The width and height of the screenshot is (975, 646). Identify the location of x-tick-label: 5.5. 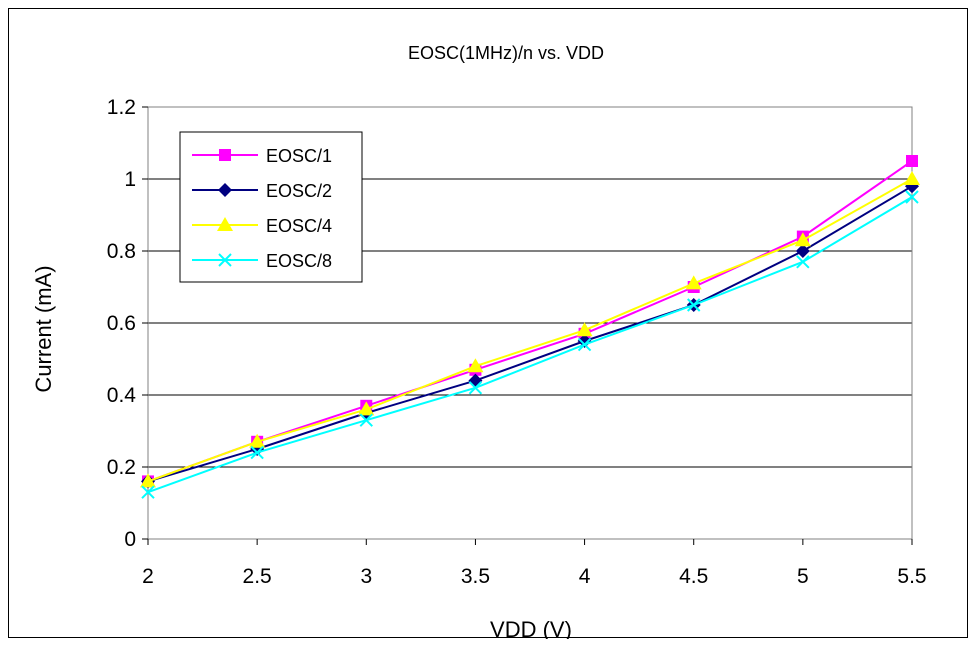
(911, 576).